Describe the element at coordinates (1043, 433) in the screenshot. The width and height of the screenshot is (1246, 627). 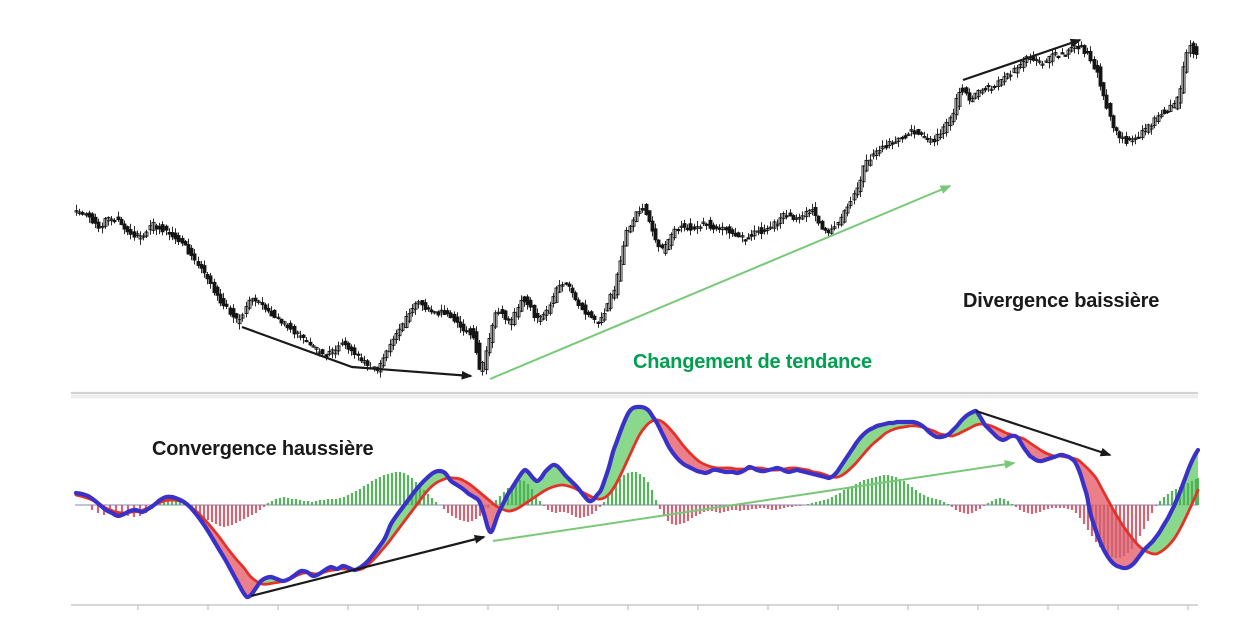
I see `bearish-divergence-arrow-macd` at that location.